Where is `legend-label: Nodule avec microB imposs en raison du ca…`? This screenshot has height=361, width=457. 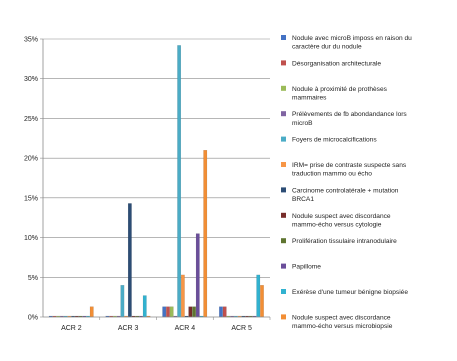 legend-label: Nodule avec microB imposs en raison du ca… is located at coordinates (352, 43).